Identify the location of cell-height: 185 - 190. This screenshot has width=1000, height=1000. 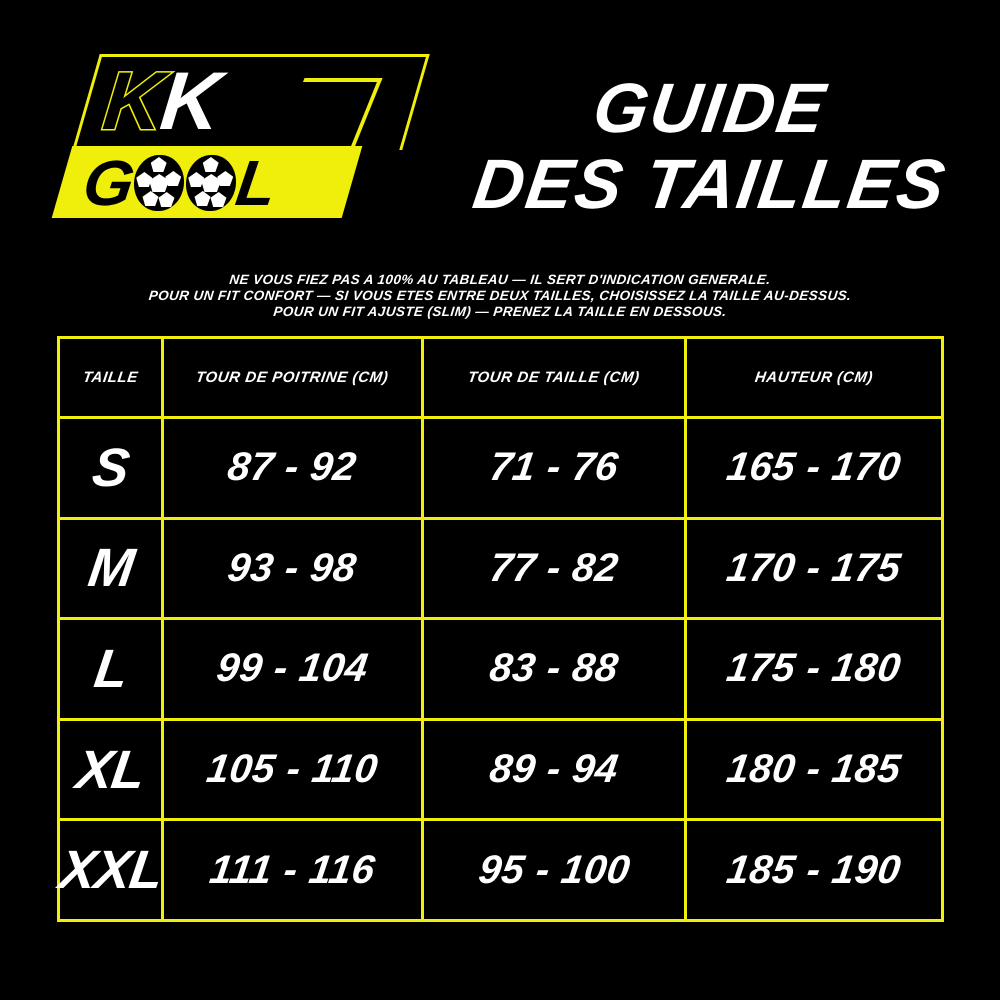
(814, 870).